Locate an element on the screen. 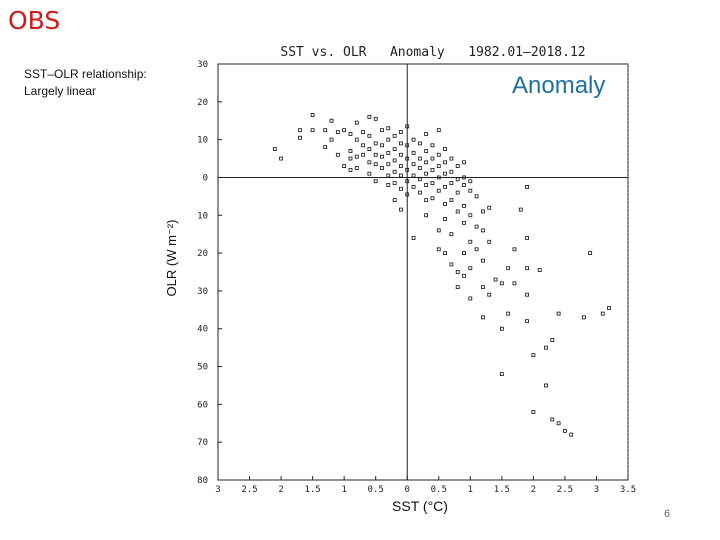 This screenshot has height=540, width=720. page-number: 6 is located at coordinates (667, 514).